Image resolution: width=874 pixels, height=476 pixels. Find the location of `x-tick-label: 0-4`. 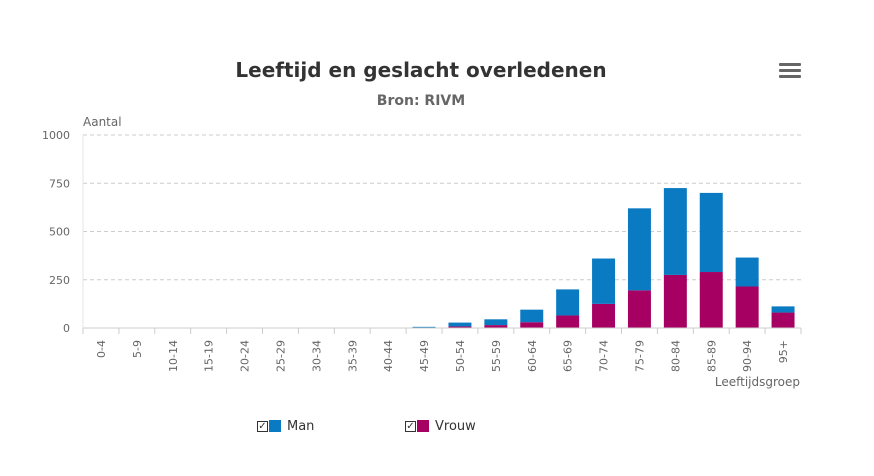

x-tick-label: 0-4 is located at coordinates (101, 349).